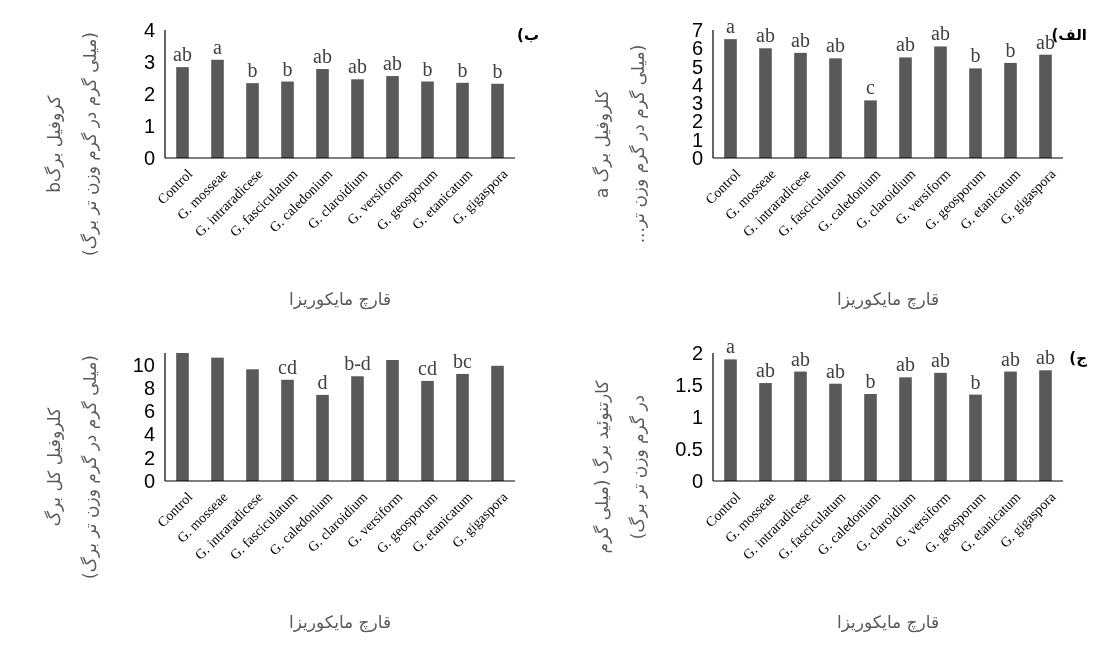  I want to click on y-tick-label: 1.5, so click(689, 385).